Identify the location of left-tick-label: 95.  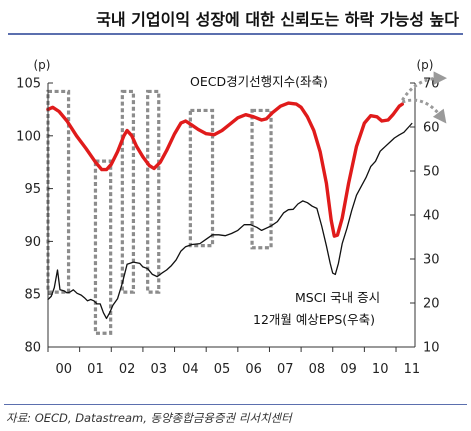
(32, 189).